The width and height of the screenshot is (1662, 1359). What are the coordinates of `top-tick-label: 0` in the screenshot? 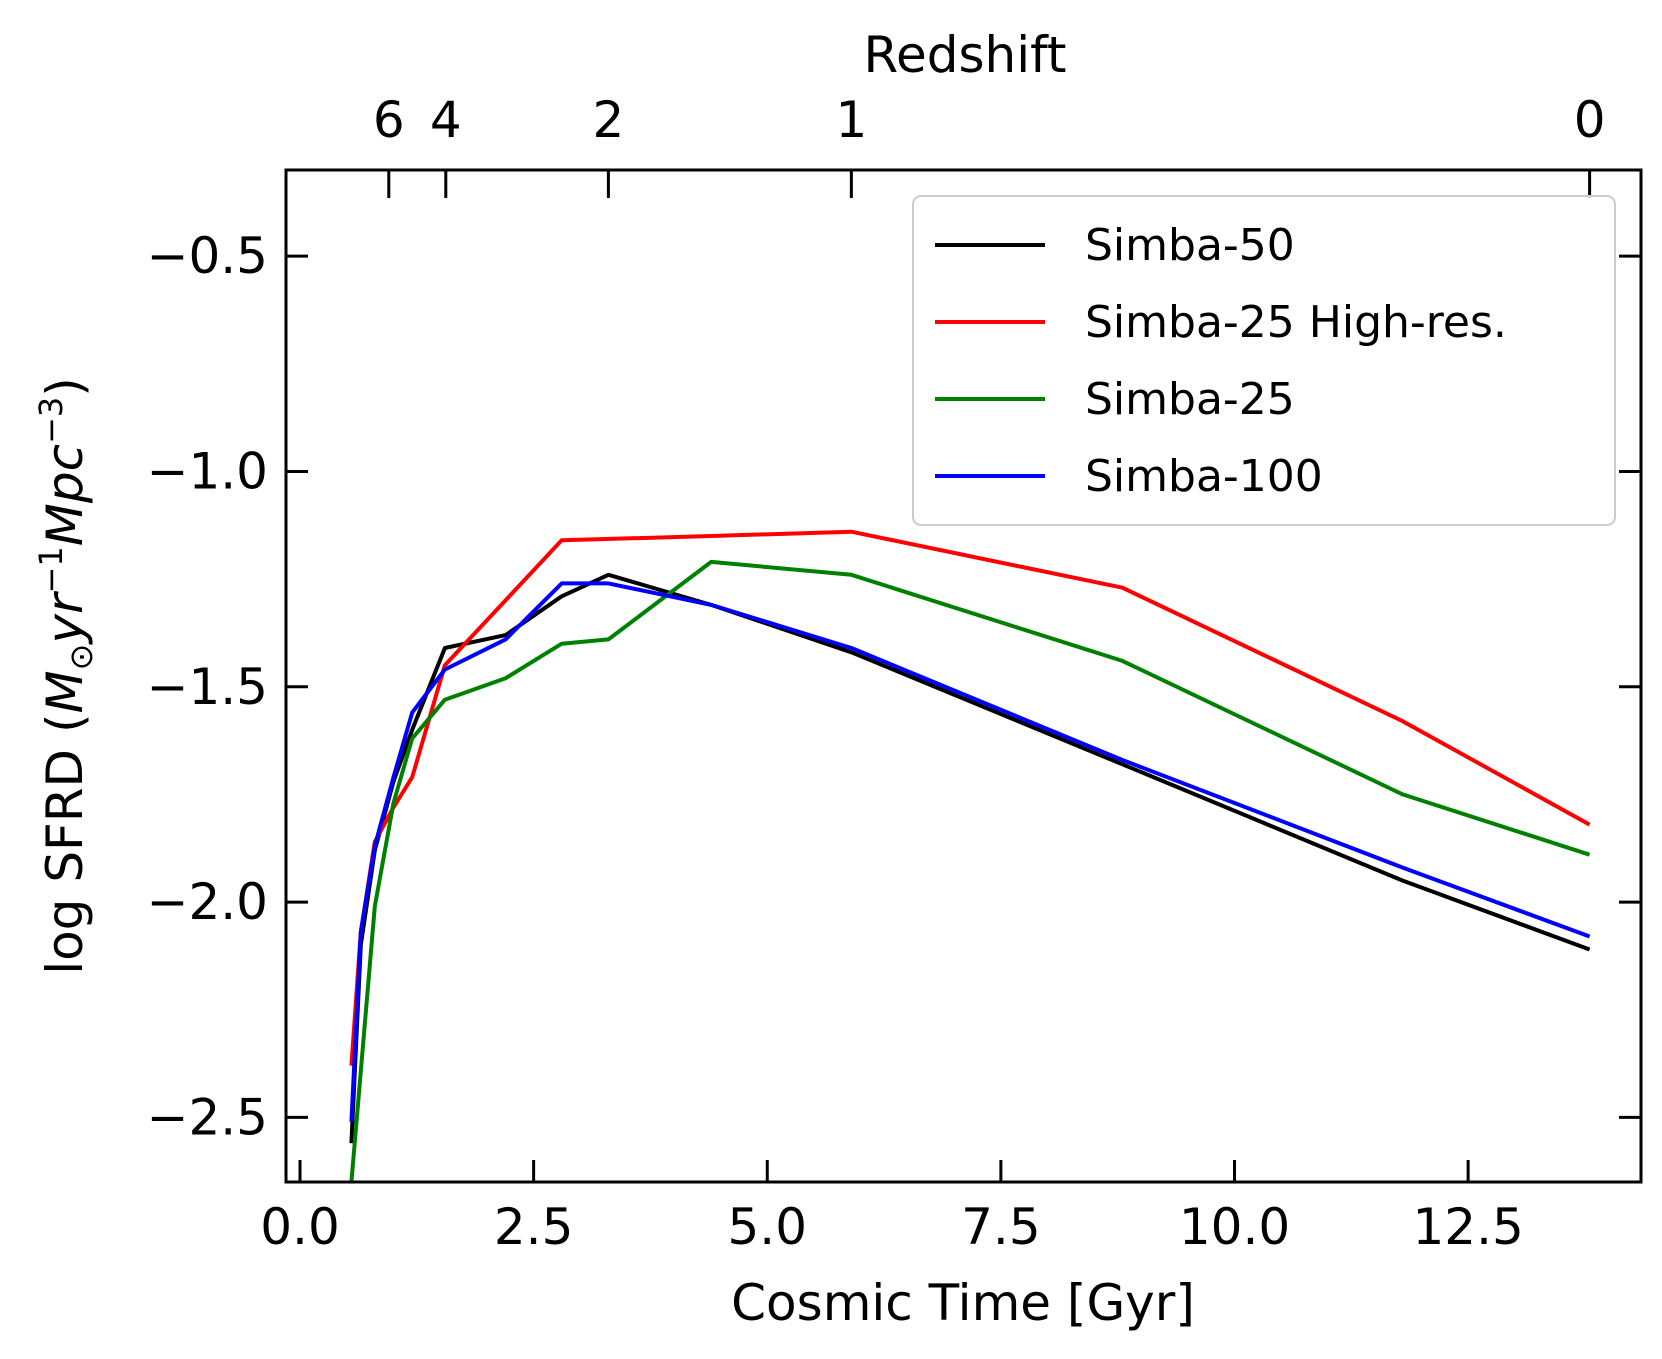 It's located at (1590, 120).